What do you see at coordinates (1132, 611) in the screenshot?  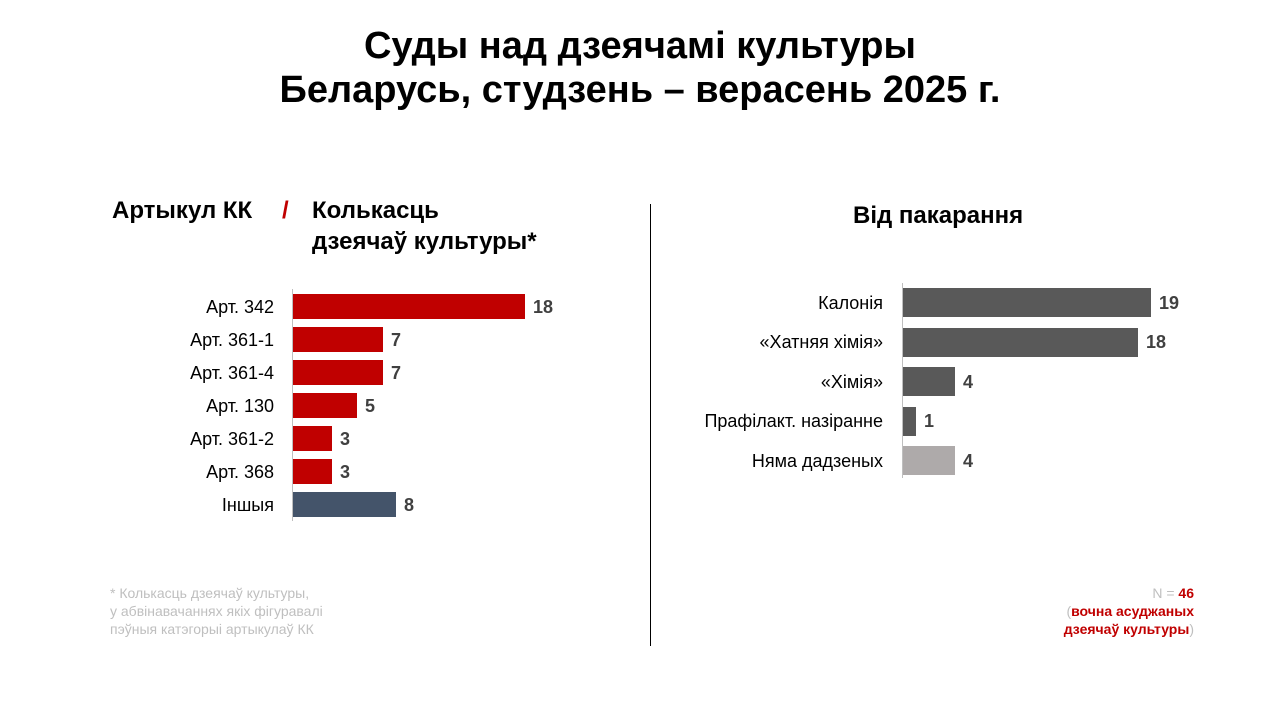 I see `note-line1: вочна асуджаных` at bounding box center [1132, 611].